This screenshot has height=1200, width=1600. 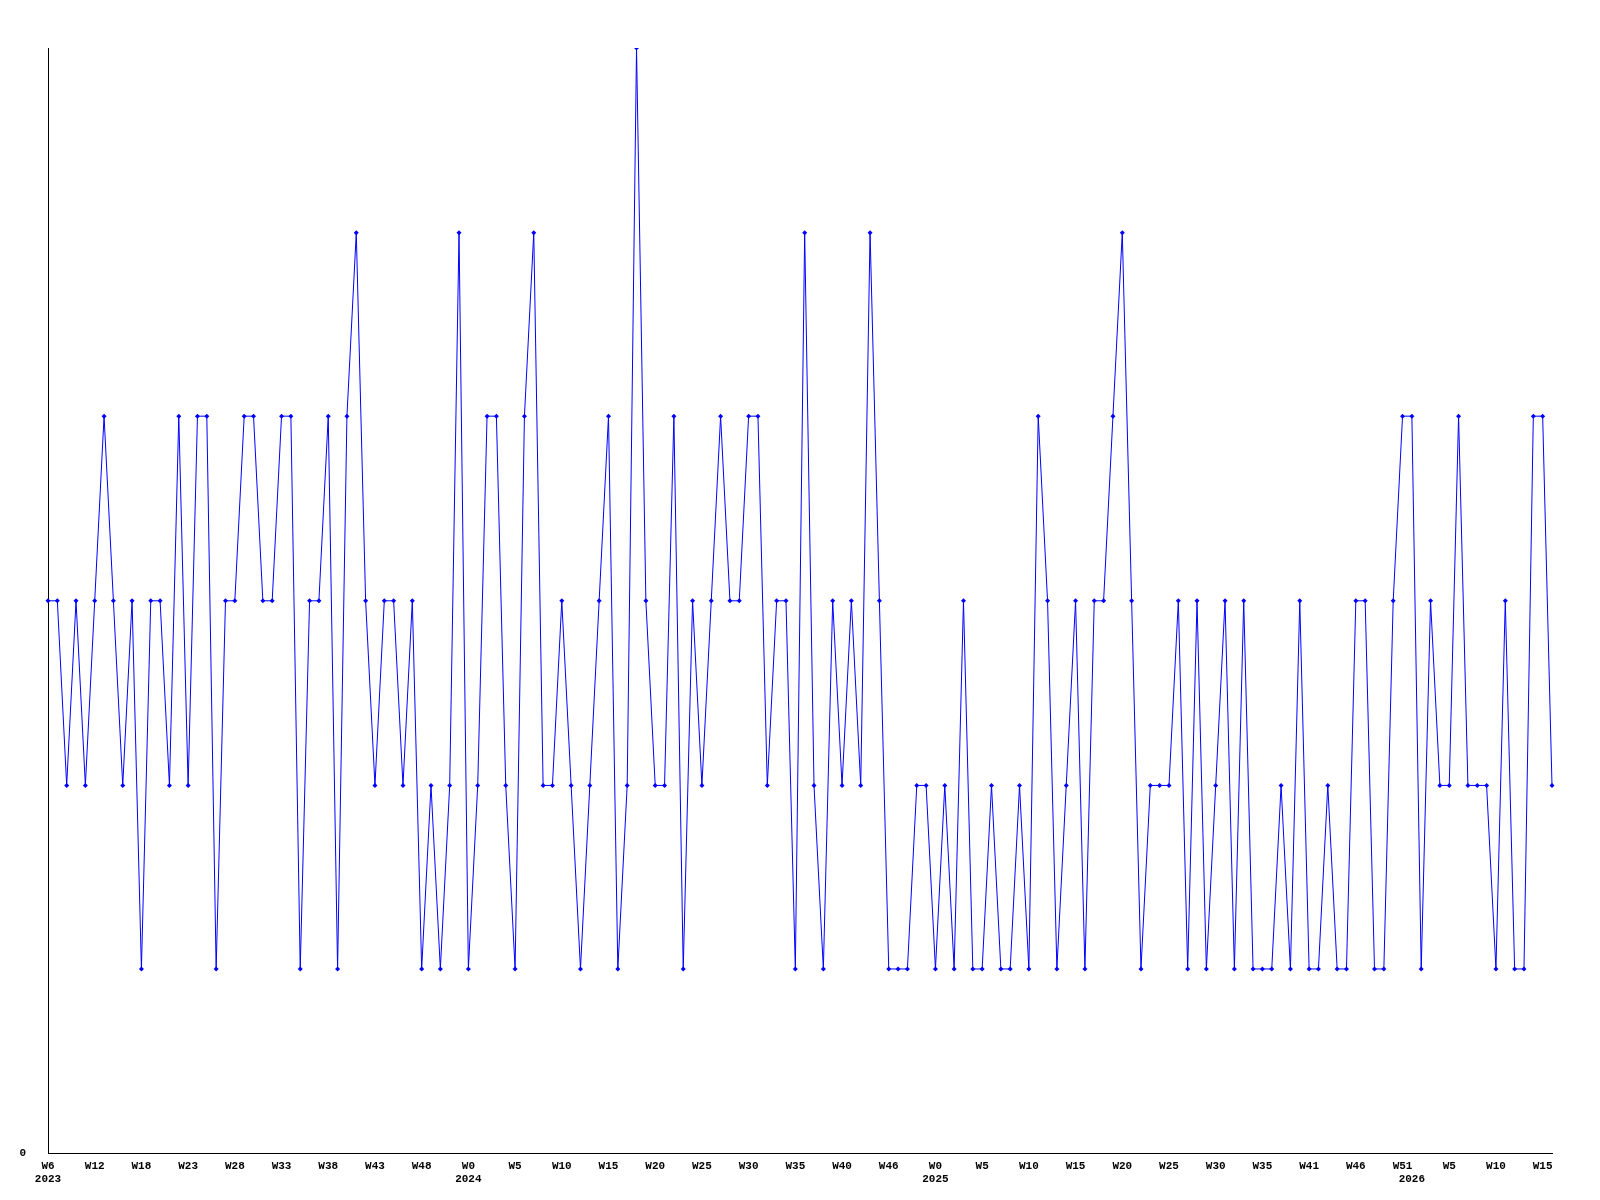 I want to click on x-tick-label: W41, so click(x=1309, y=1165).